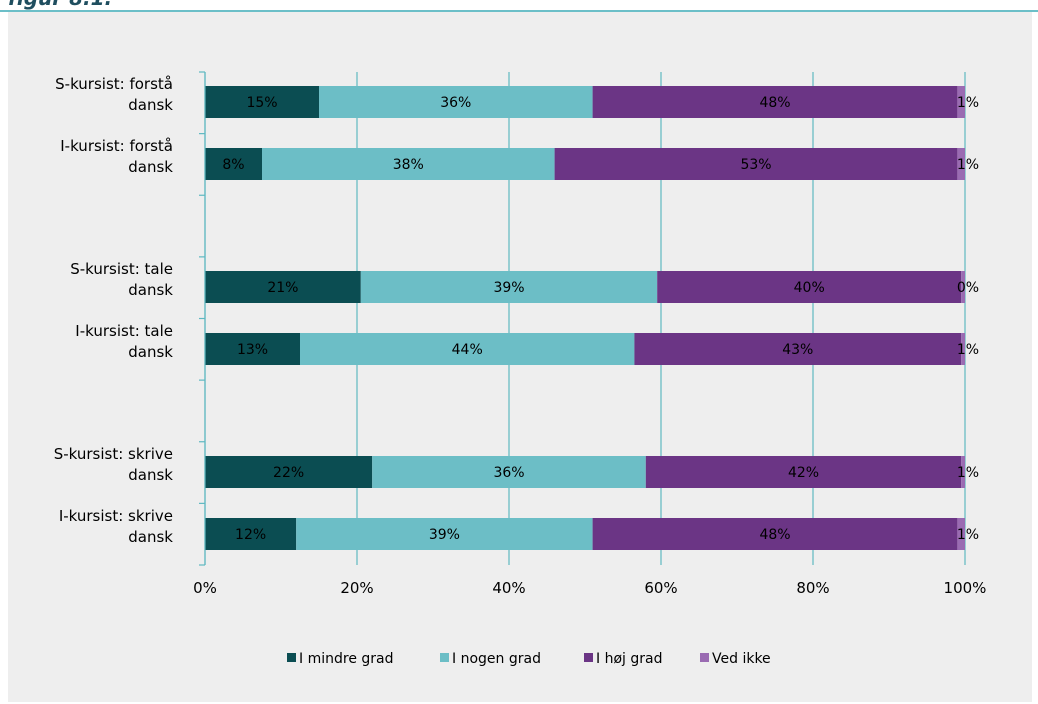  Describe the element at coordinates (356, 588) in the screenshot. I see `x-tick-label: 20%` at that location.